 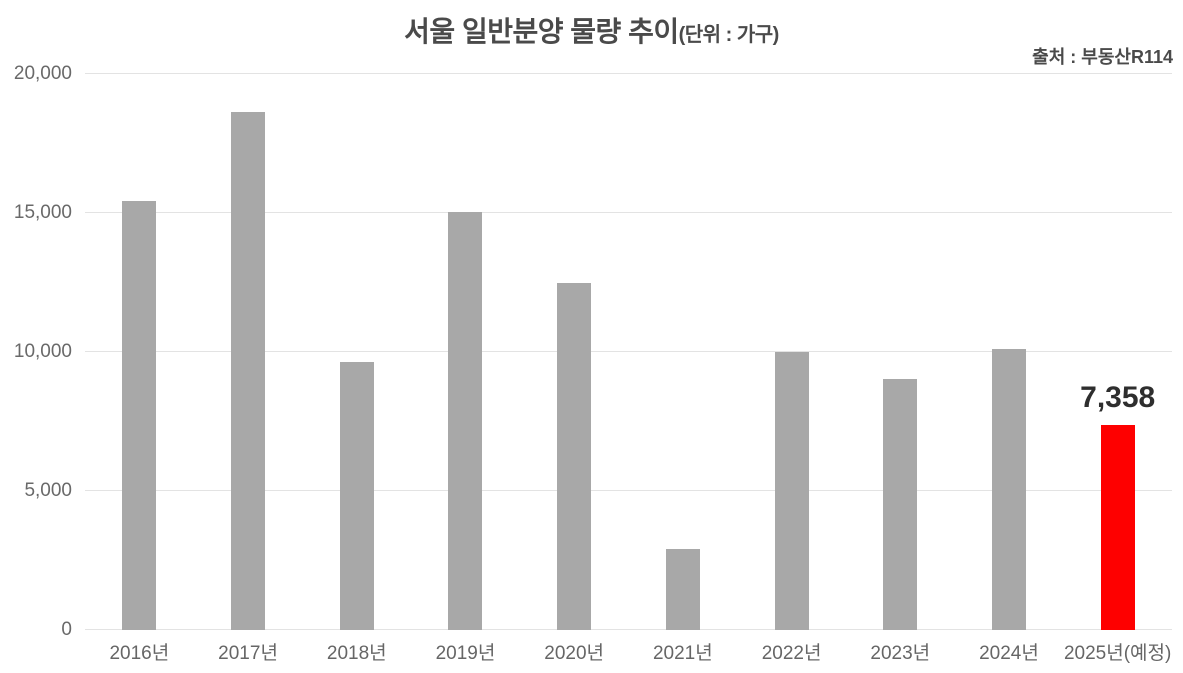 I want to click on x-tick-label: 2020년, so click(x=574, y=653).